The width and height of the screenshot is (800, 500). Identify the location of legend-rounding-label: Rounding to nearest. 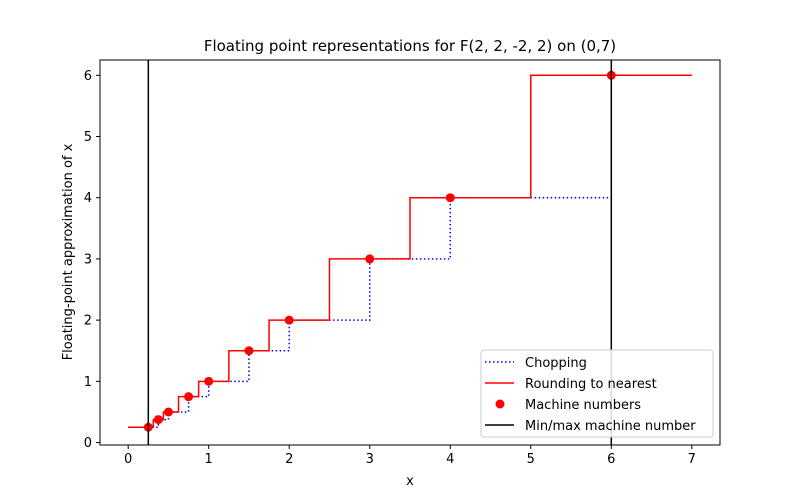
(591, 384).